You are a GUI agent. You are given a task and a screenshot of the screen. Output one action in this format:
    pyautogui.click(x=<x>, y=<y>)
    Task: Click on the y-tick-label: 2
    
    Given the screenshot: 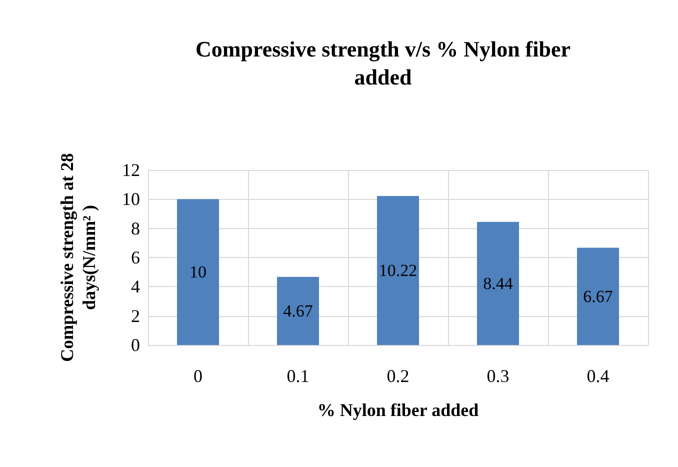 What is the action you would take?
    pyautogui.click(x=135, y=316)
    